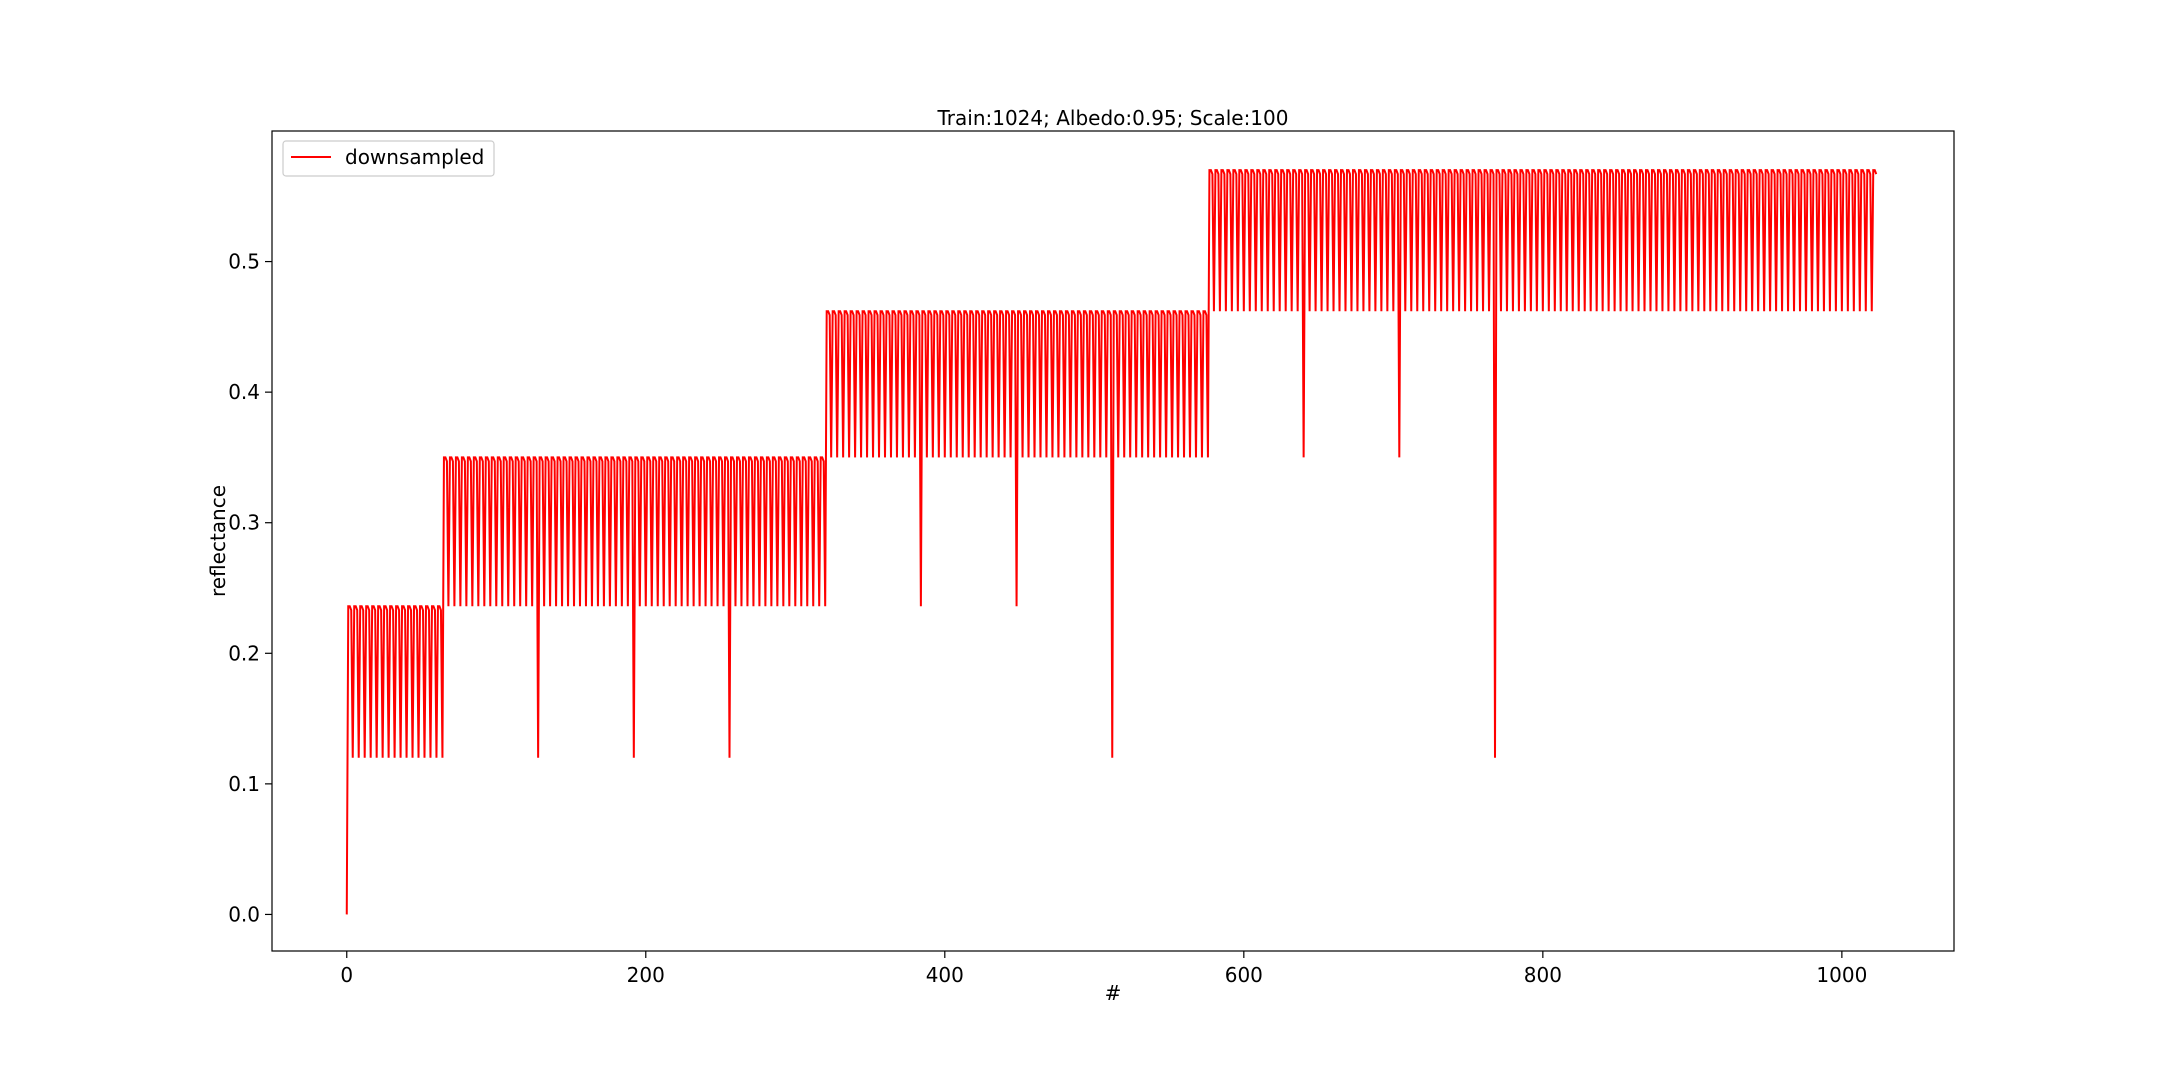  Describe the element at coordinates (244, 784) in the screenshot. I see `y-tick-label: 0.1` at that location.